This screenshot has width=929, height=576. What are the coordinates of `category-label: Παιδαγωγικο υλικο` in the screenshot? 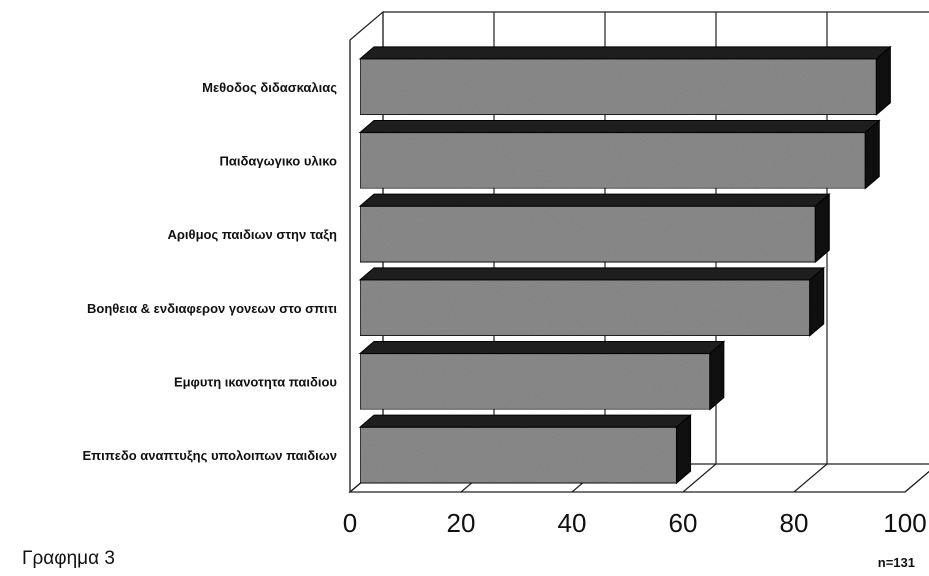 It's located at (279, 161).